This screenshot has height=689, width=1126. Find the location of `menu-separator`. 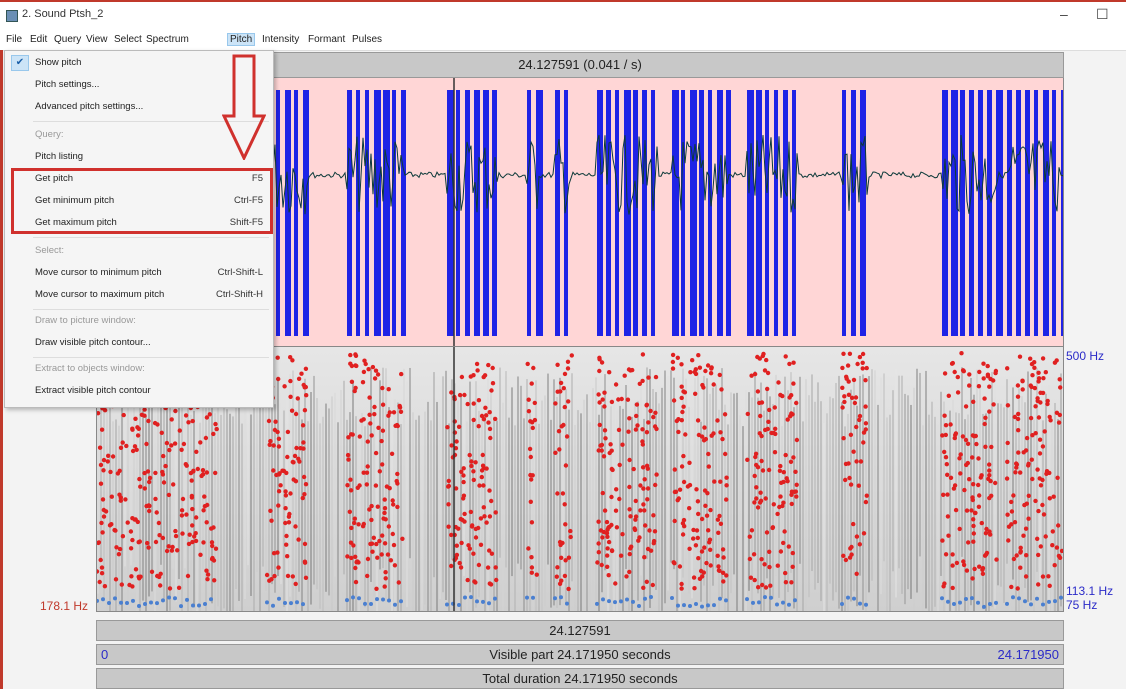

menu-separator is located at coordinates (151, 357).